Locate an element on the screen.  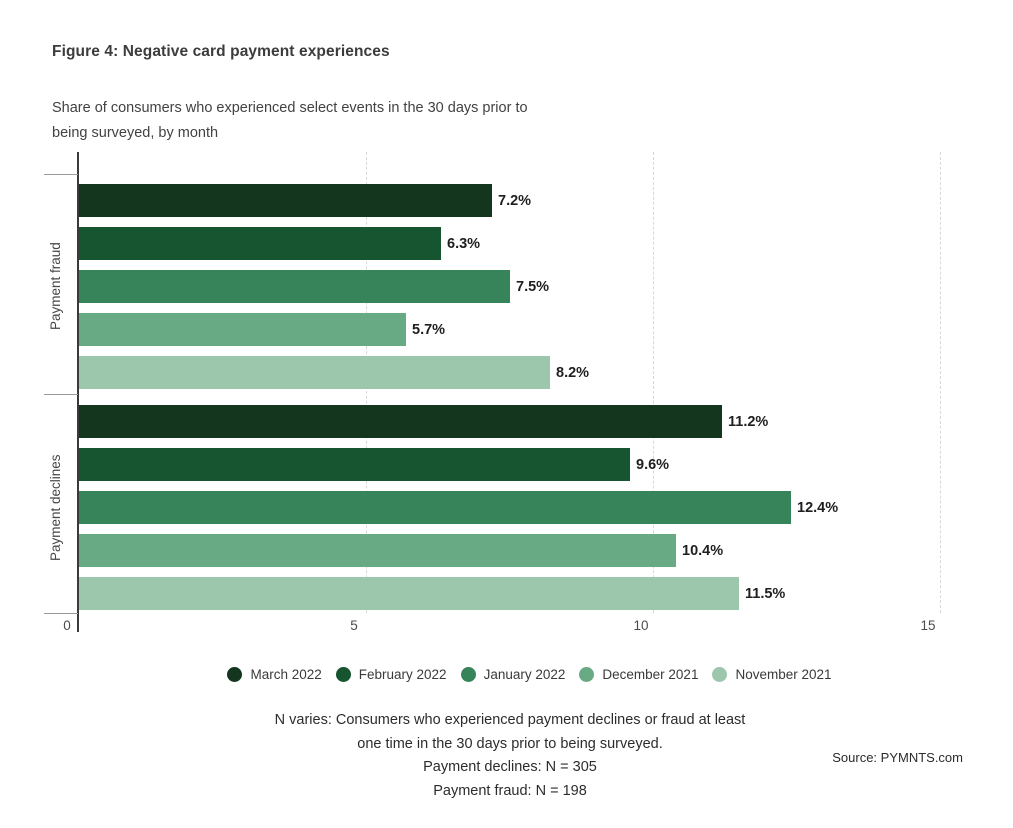
legend-item: March 2022 is located at coordinates (274, 674).